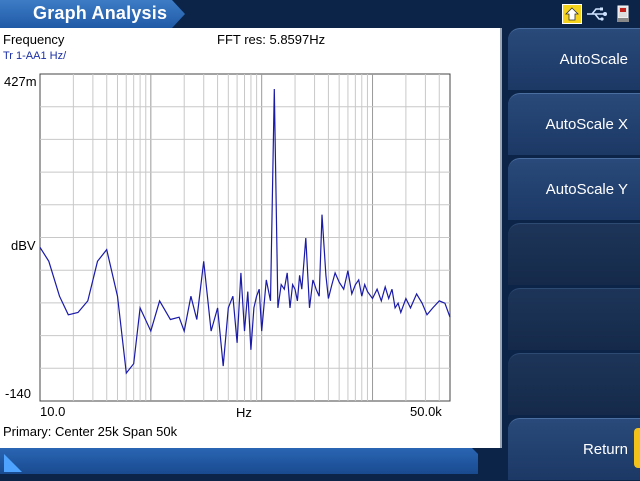 This screenshot has width=640, height=481. I want to click on page-title: Graph Analysis, so click(100, 13).